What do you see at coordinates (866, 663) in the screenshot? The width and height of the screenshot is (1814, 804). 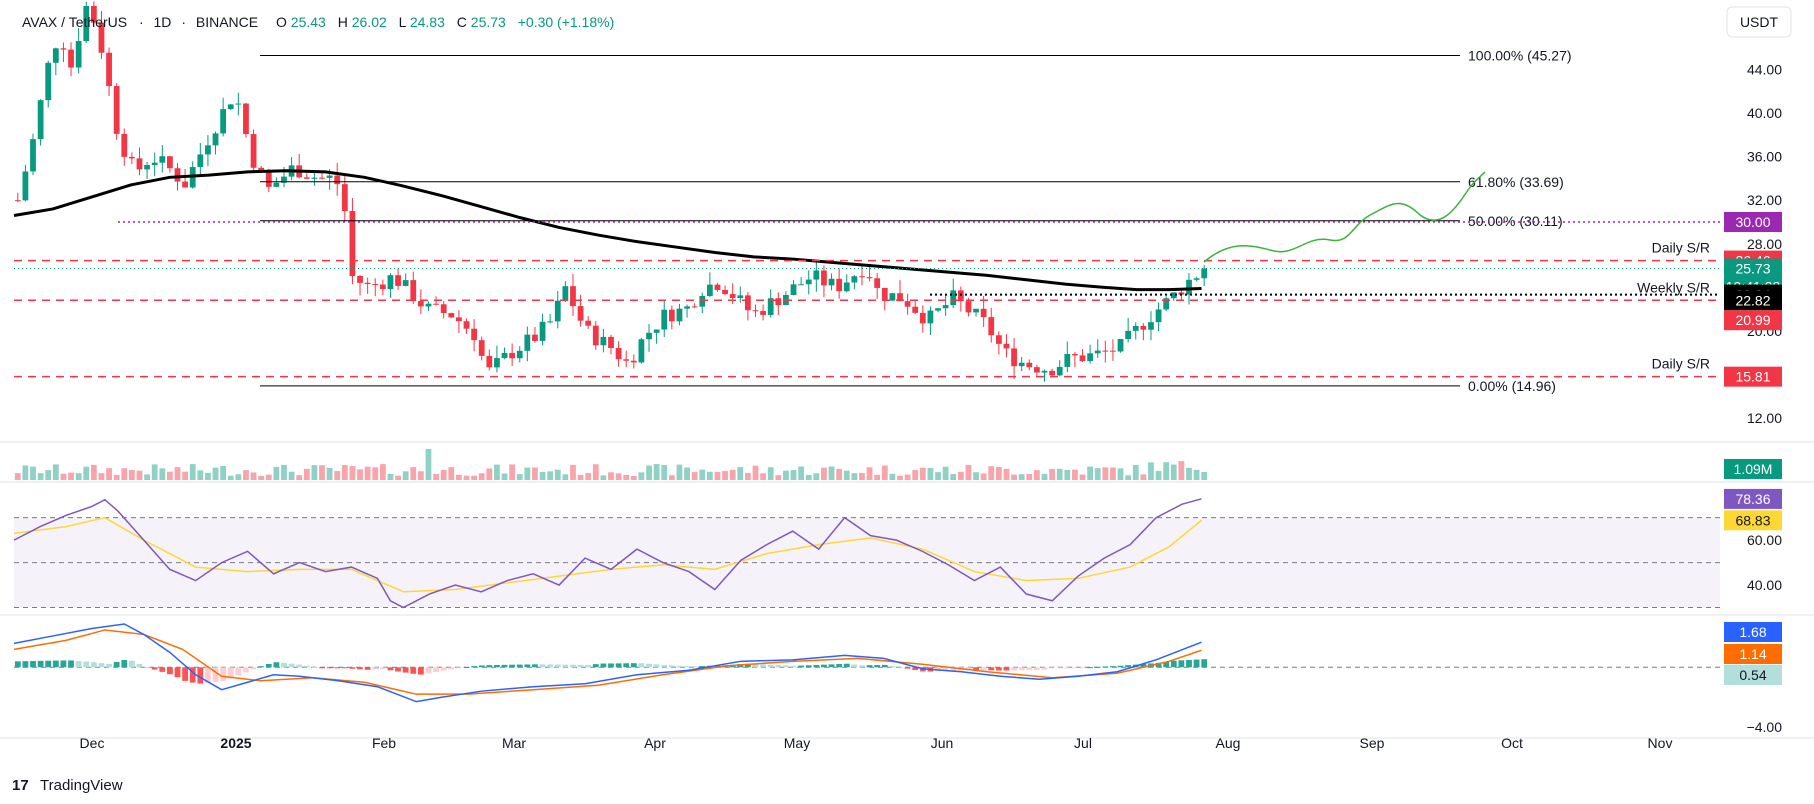 I see `macd-pane` at bounding box center [866, 663].